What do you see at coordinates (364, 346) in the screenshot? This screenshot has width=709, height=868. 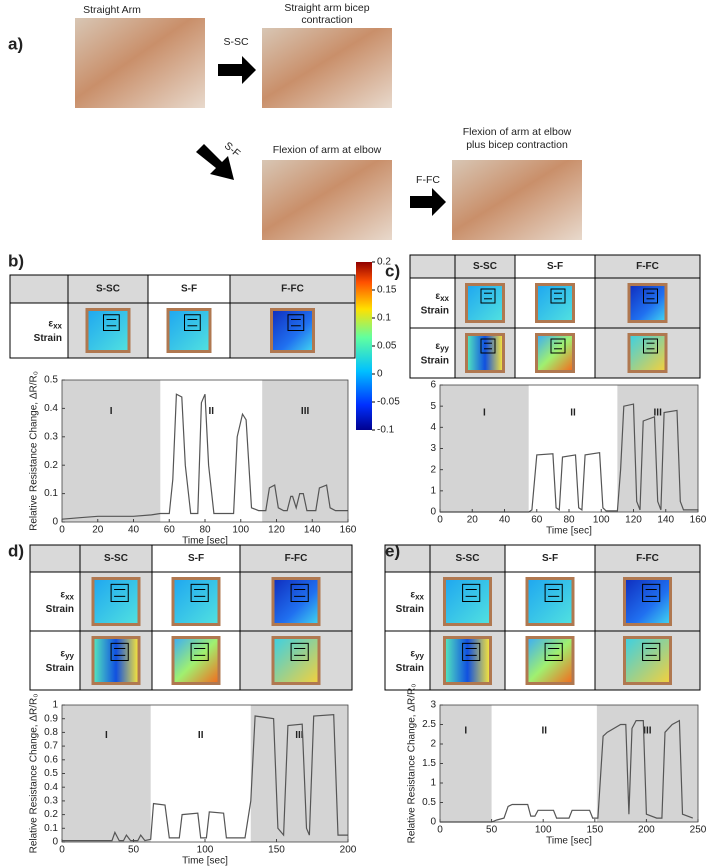 I see `colorbar` at bounding box center [364, 346].